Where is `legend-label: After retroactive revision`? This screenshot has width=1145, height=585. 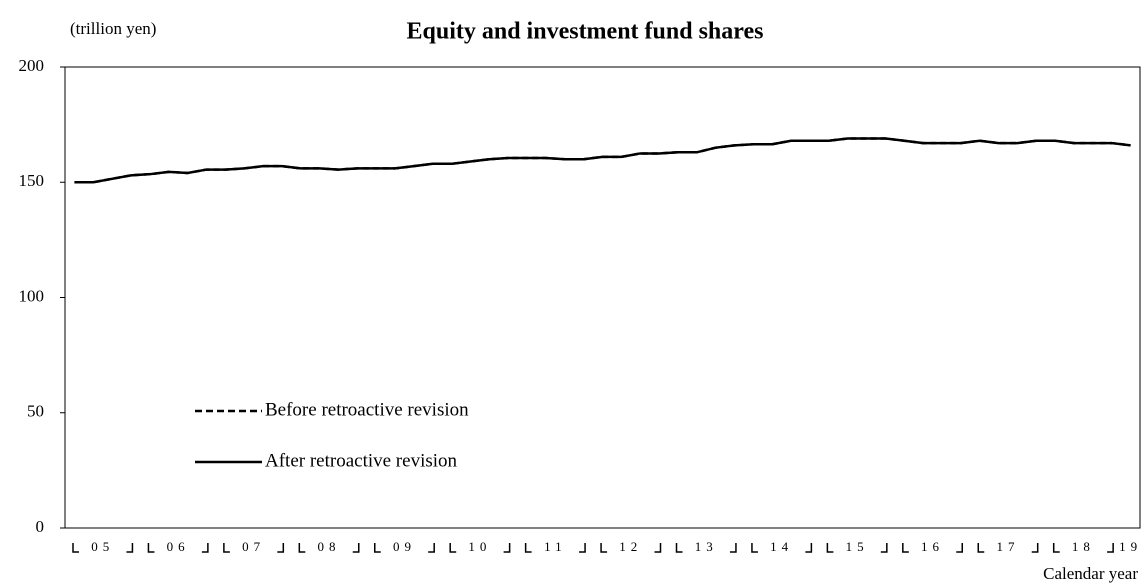 legend-label: After retroactive revision is located at coordinates (361, 460).